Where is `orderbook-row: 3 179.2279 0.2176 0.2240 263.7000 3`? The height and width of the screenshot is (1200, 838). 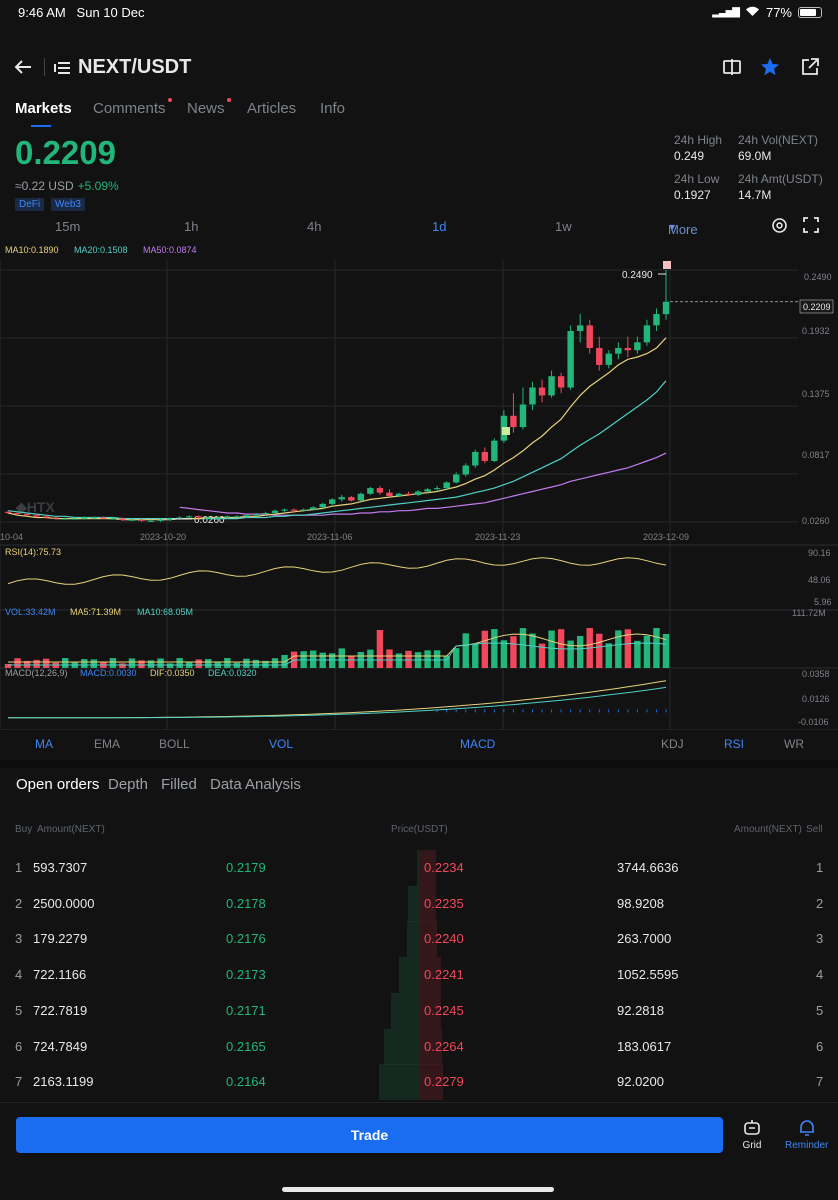 orderbook-row: 3 179.2279 0.2176 0.2240 263.7000 3 is located at coordinates (419, 939).